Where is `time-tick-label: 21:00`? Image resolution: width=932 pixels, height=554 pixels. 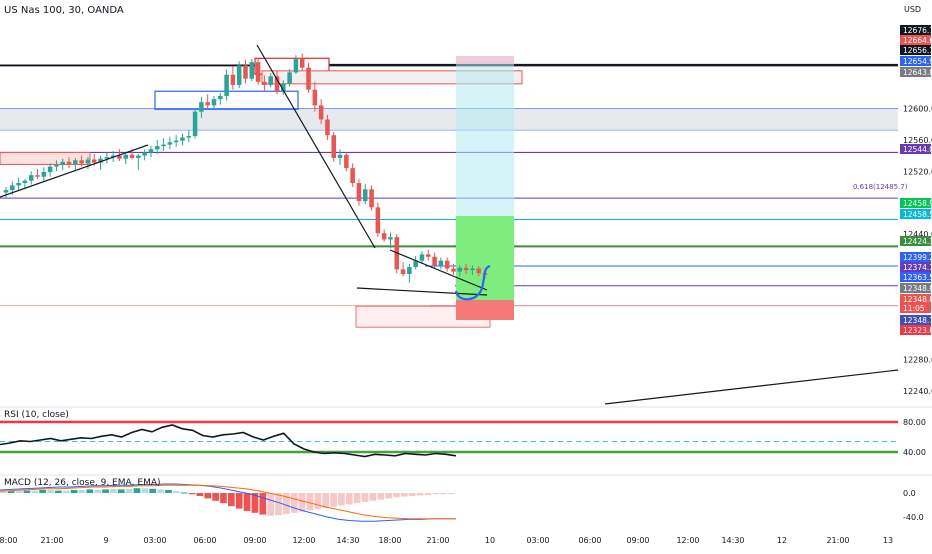
time-tick-label: 21:00 is located at coordinates (51, 540).